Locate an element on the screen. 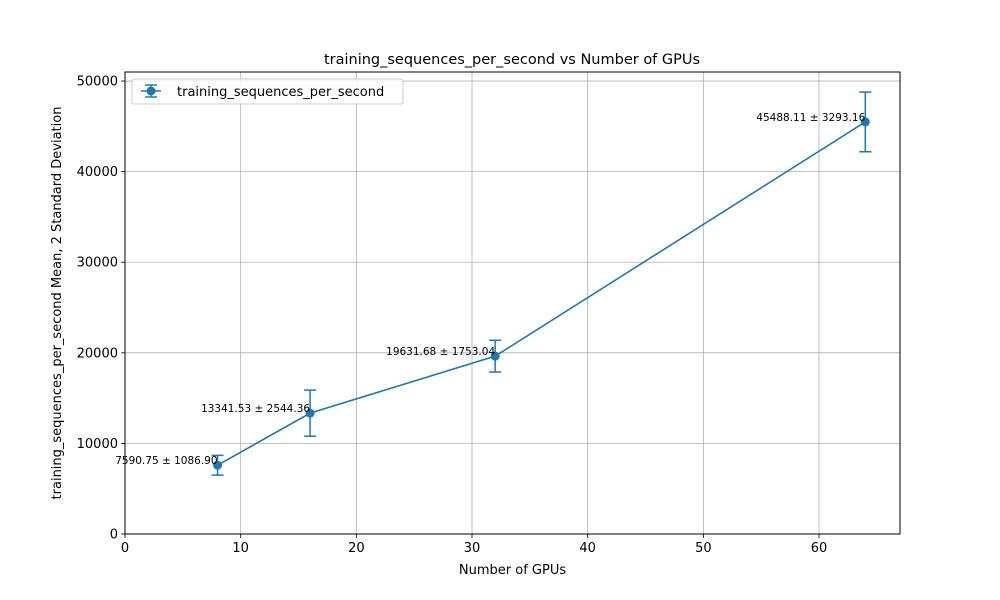 The width and height of the screenshot is (1000, 600). y-tick-label: 10000 is located at coordinates (97, 444).